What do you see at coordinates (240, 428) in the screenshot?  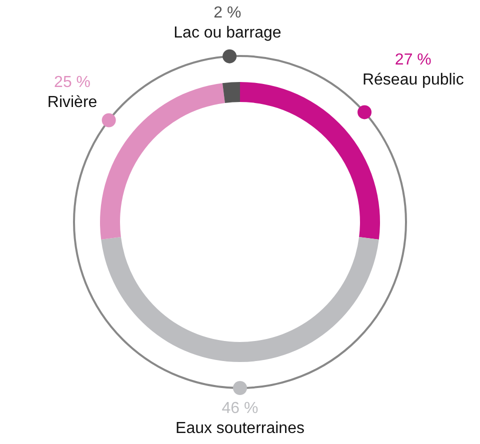 I see `slice-label: Eaux souterraines` at bounding box center [240, 428].